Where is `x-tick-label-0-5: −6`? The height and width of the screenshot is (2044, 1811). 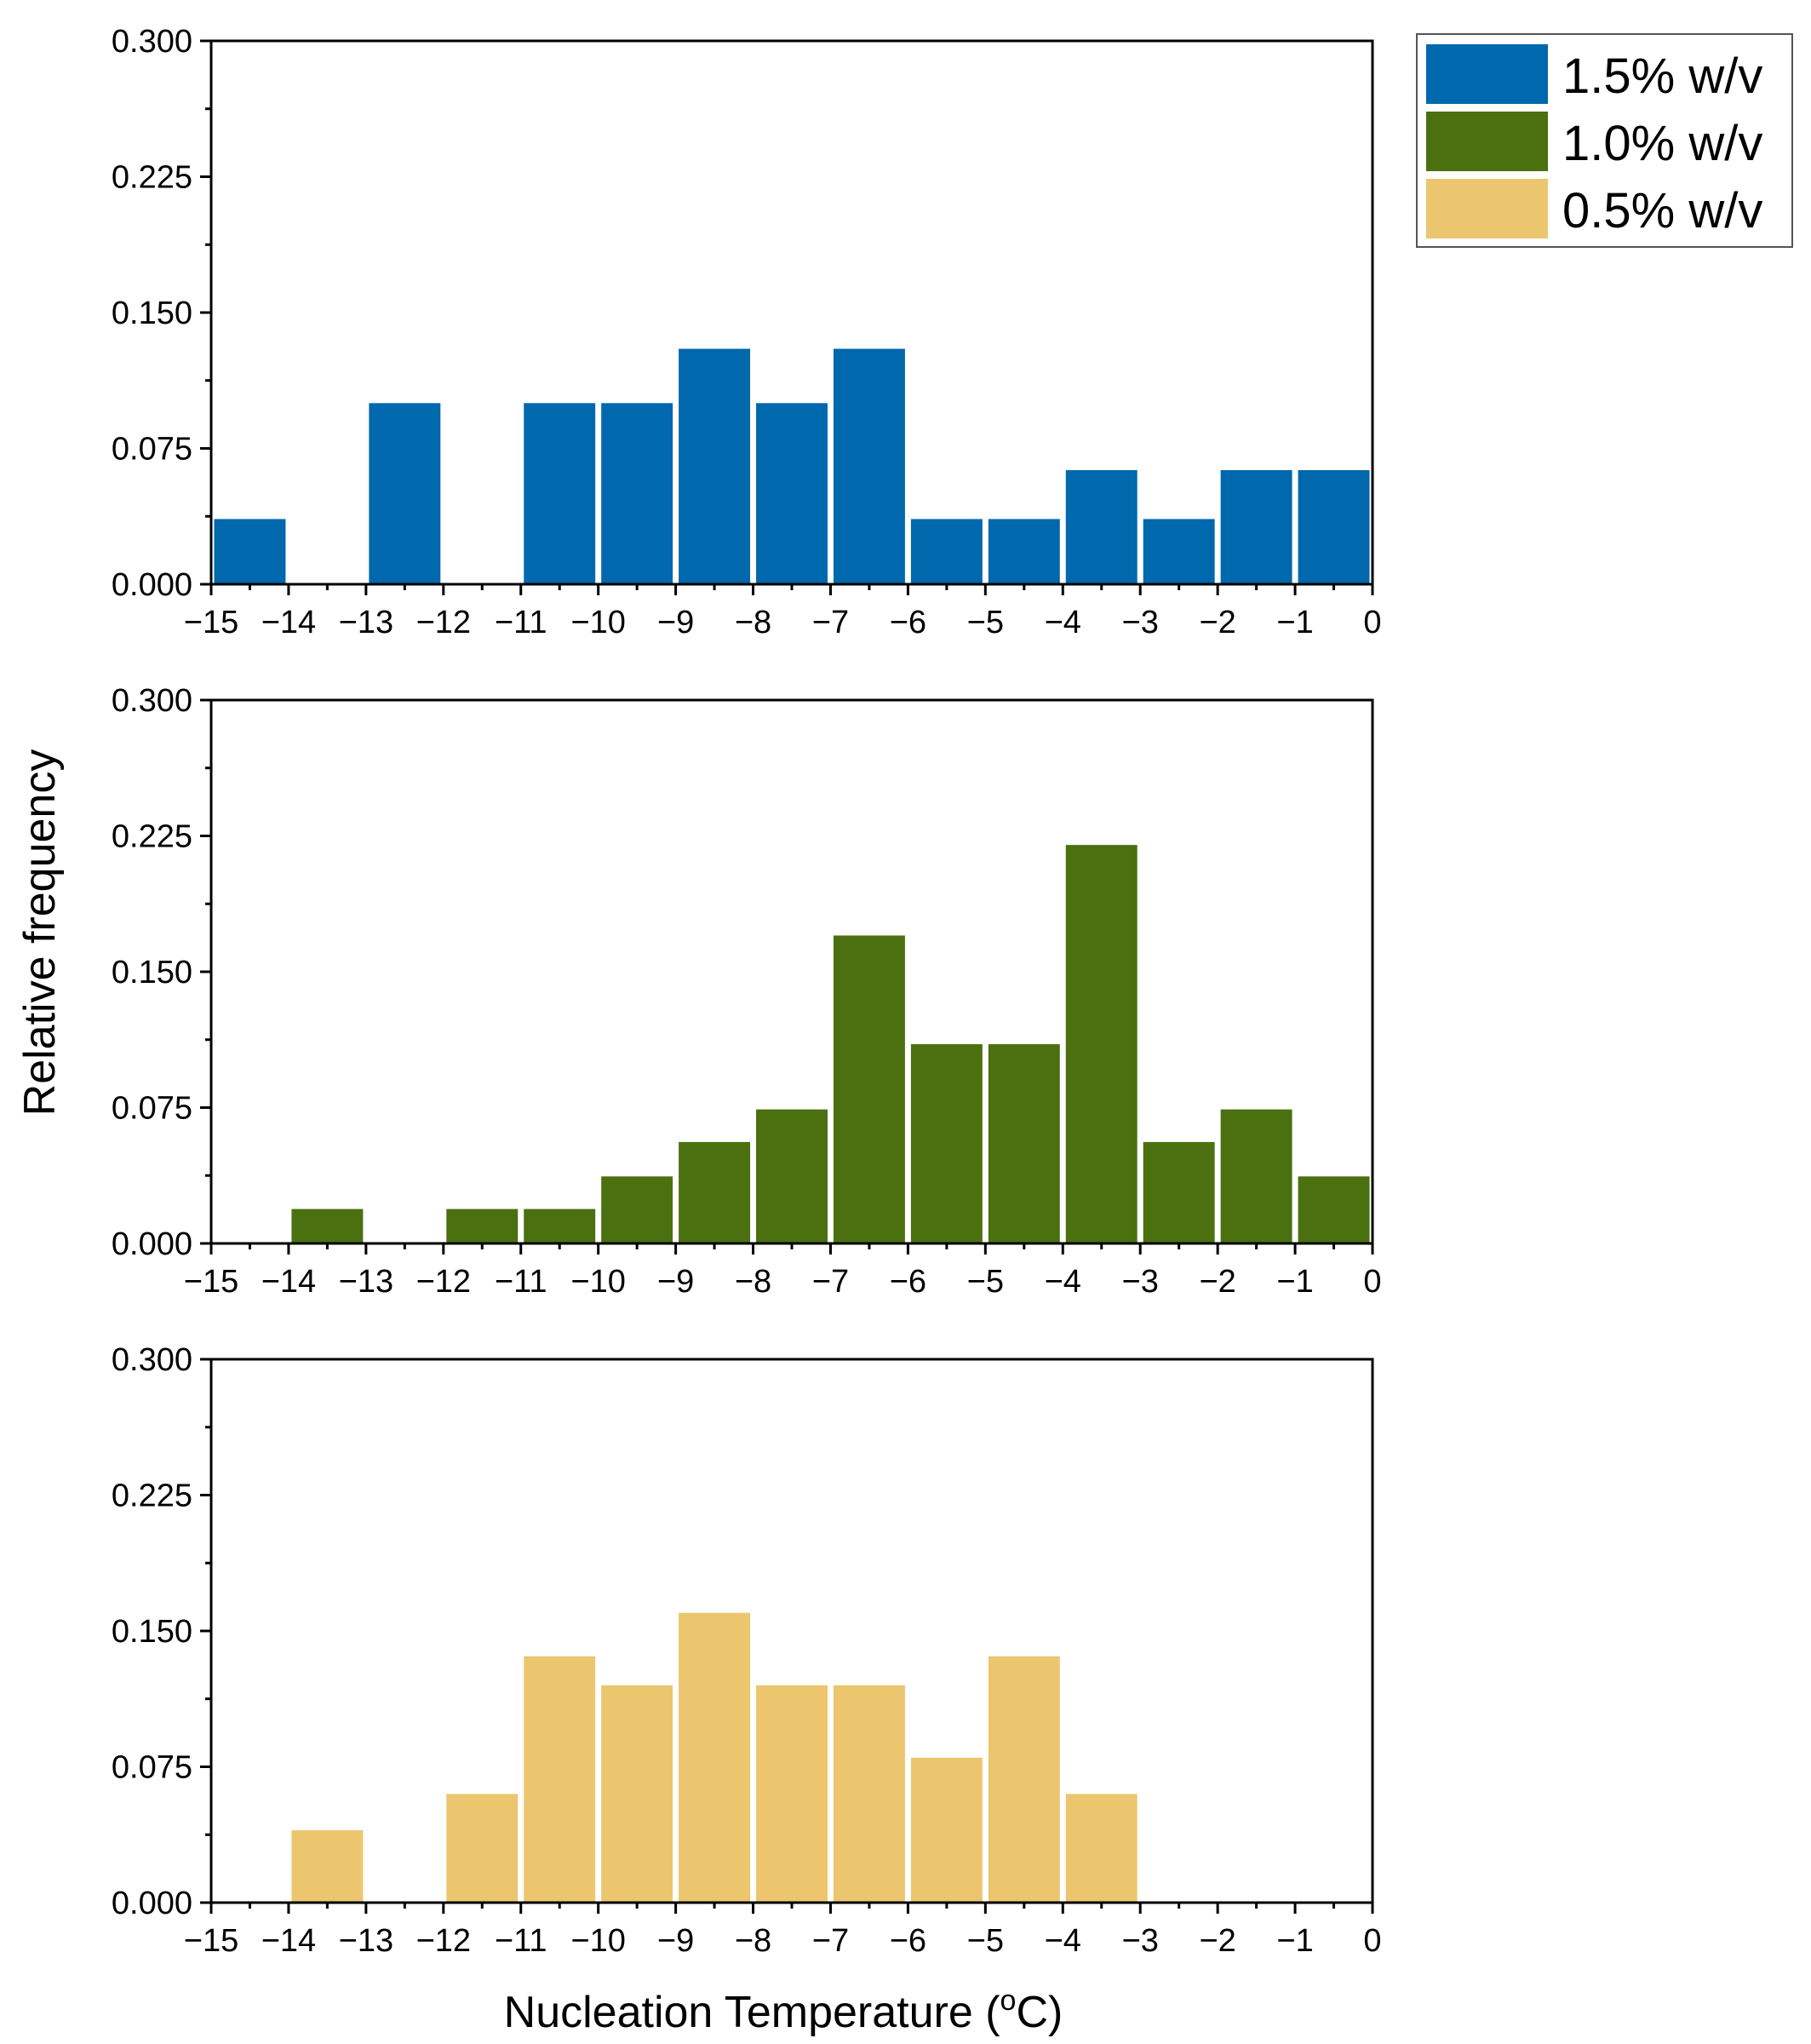
x-tick-label-0-5: −6 is located at coordinates (908, 1941).